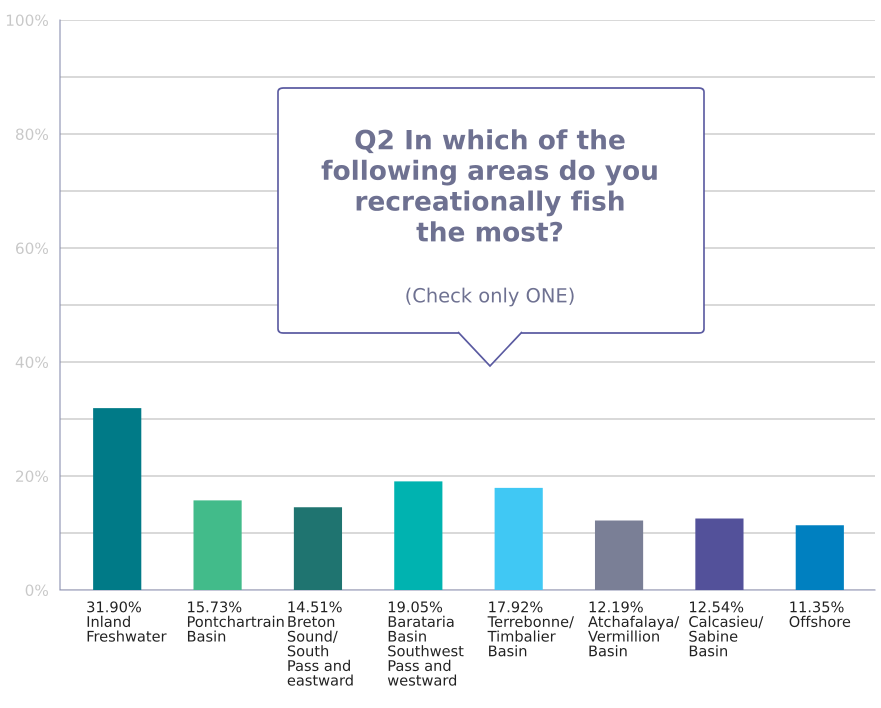 This screenshot has width=881, height=708. What do you see at coordinates (426, 651) in the screenshot?
I see `x-tick-label: Barataria Basin Southwest Pass and westward` at bounding box center [426, 651].